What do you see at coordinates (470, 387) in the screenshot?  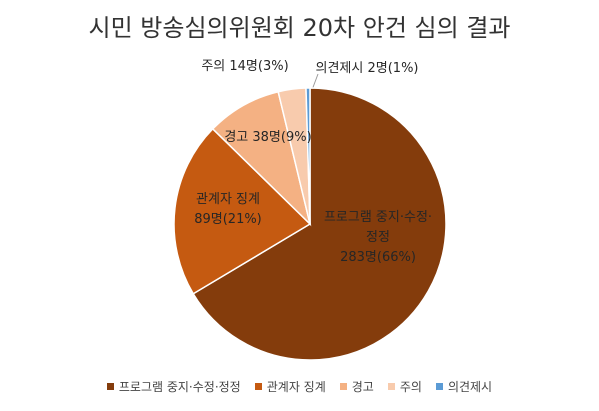 I see `legend-label: 의견제시` at bounding box center [470, 387].